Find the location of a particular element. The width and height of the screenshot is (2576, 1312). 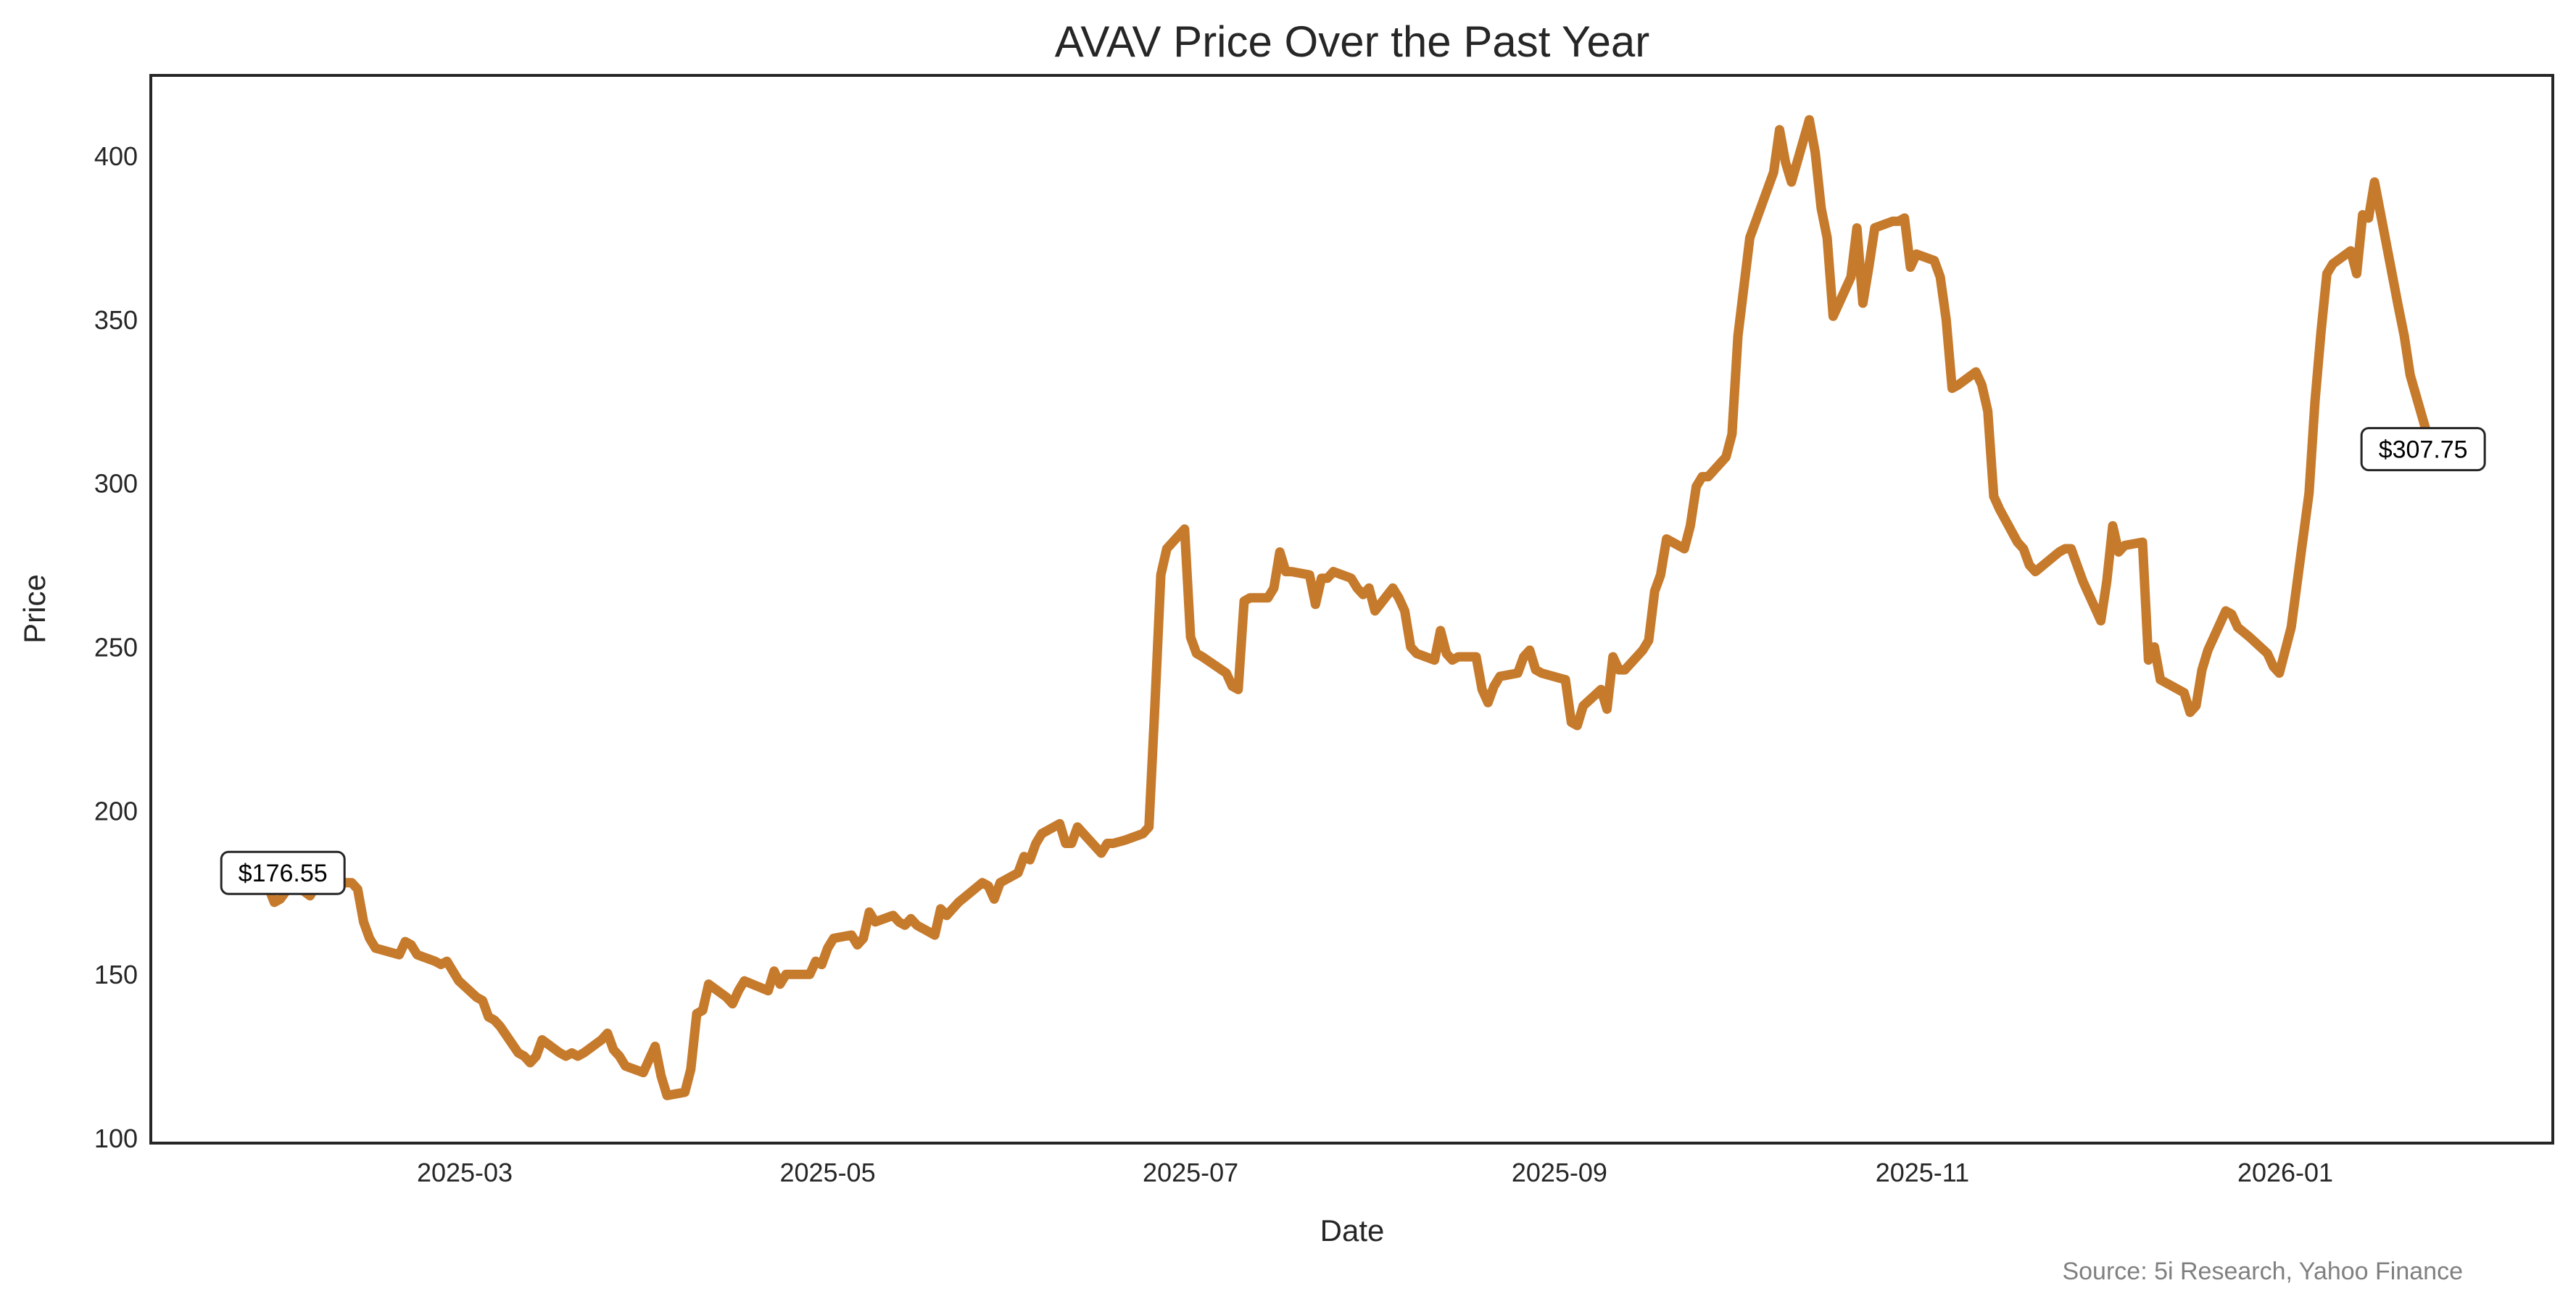

y-tick-label: 250 is located at coordinates (116, 648).